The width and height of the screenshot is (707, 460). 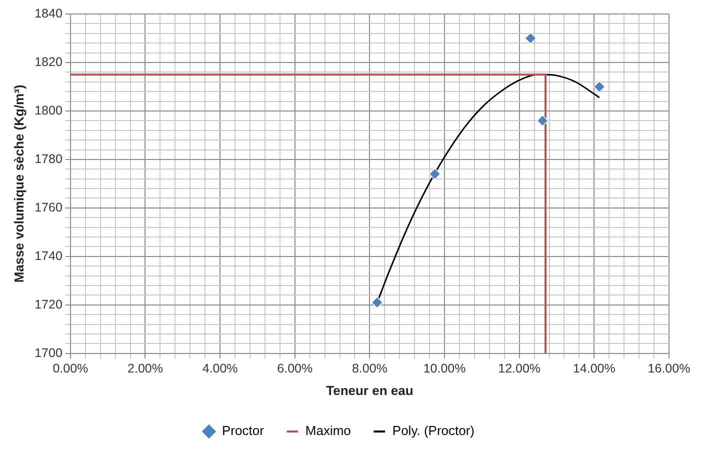 I want to click on x-tick-label: 0.00%, so click(x=70, y=368).